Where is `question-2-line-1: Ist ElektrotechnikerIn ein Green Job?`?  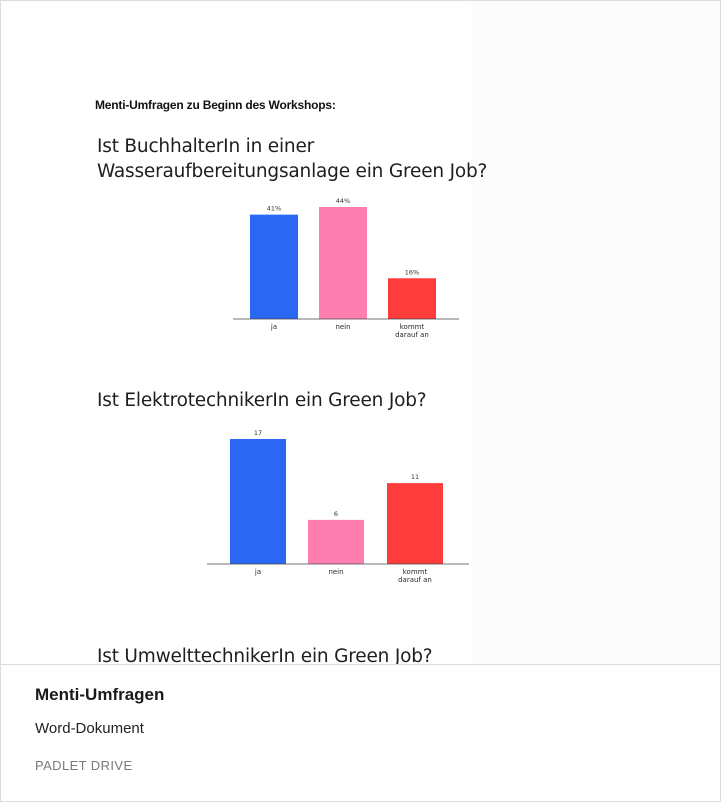 question-2-line-1: Ist ElektrotechnikerIn ein Green Job? is located at coordinates (262, 400).